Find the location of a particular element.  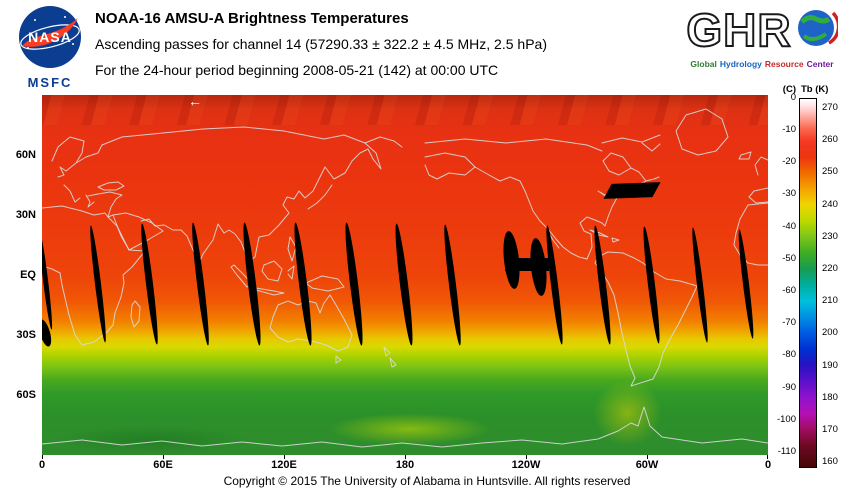

lat-label: 60N is located at coordinates (25, 155).